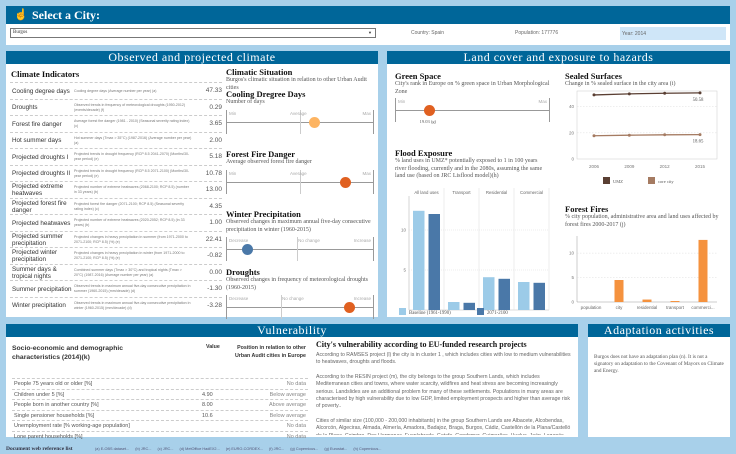 The height and width of the screenshot is (454, 736). Describe the element at coordinates (207, 394) in the screenshot. I see `socio-value: 4.90` at that location.